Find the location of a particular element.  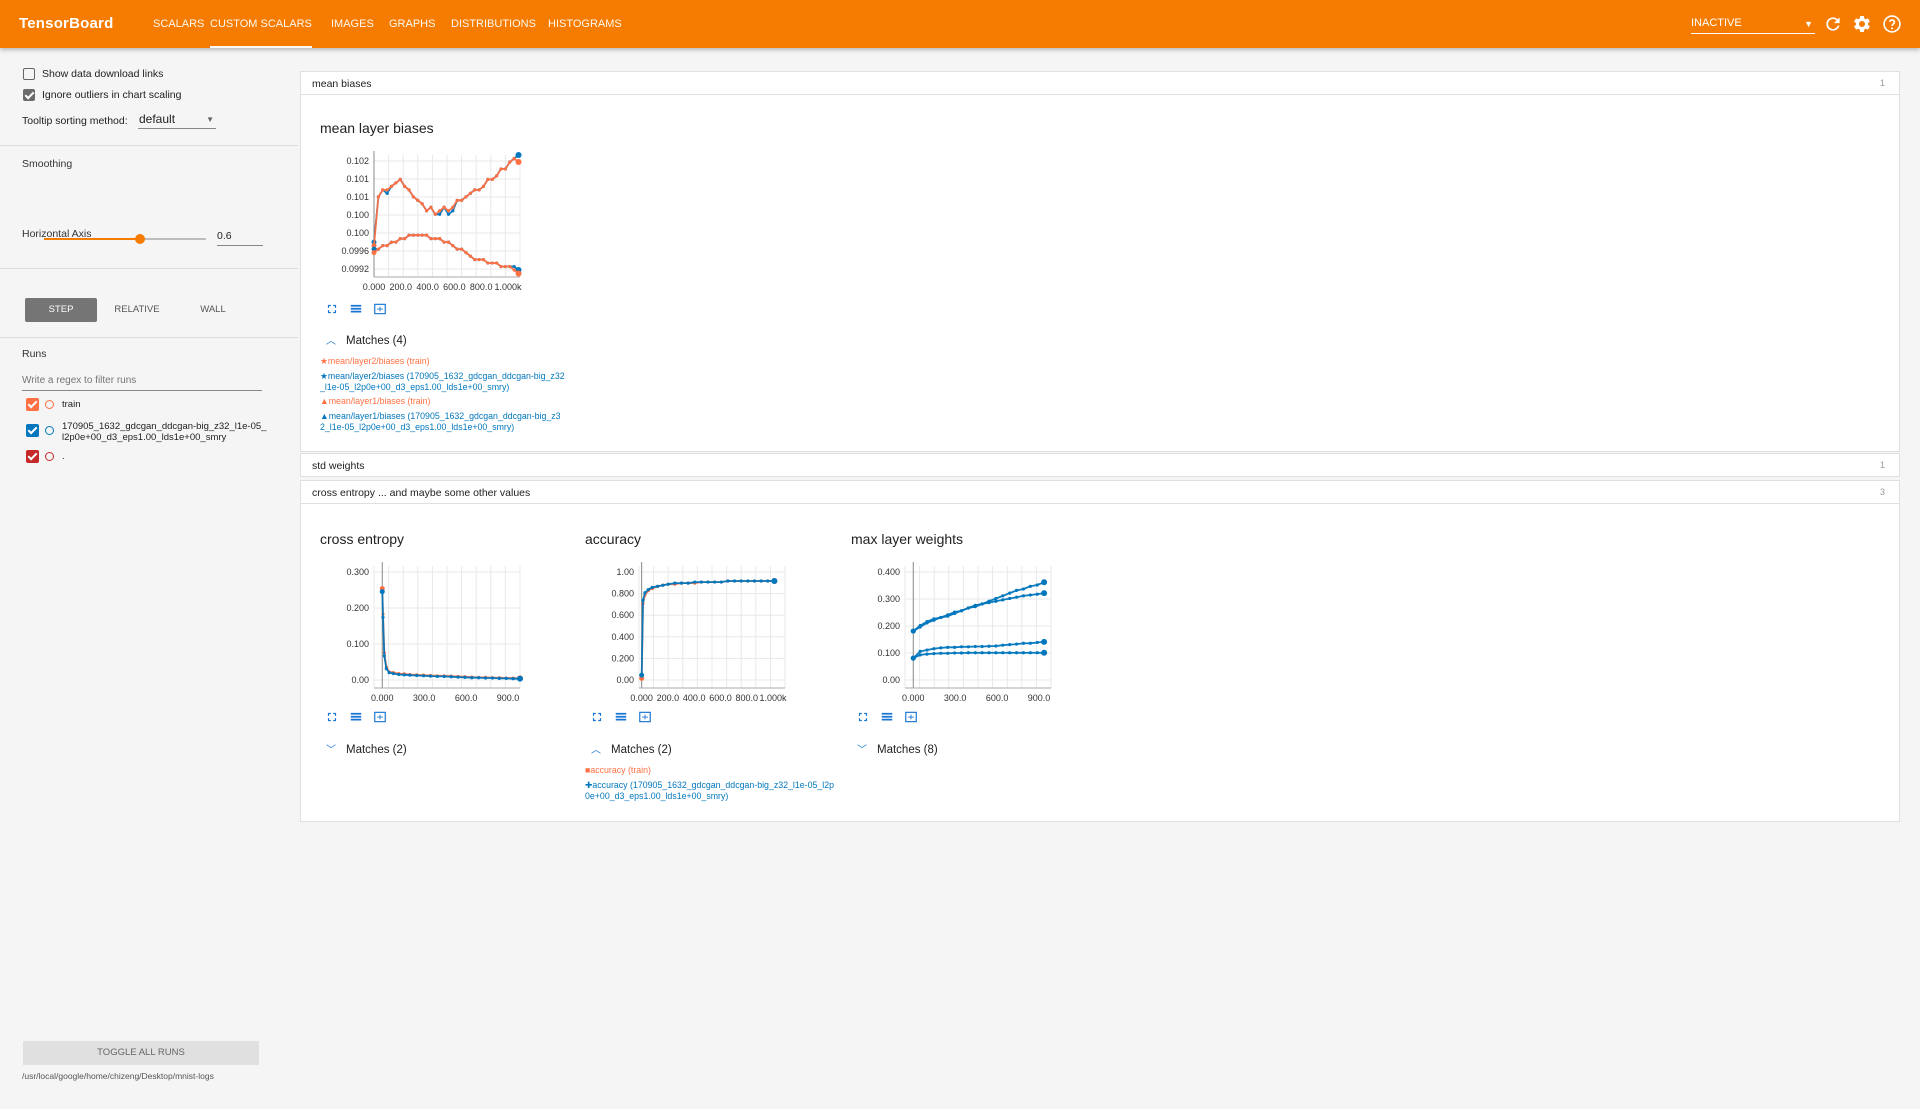

matches-toggle: ﹀ Matches (2) is located at coordinates (366, 748).